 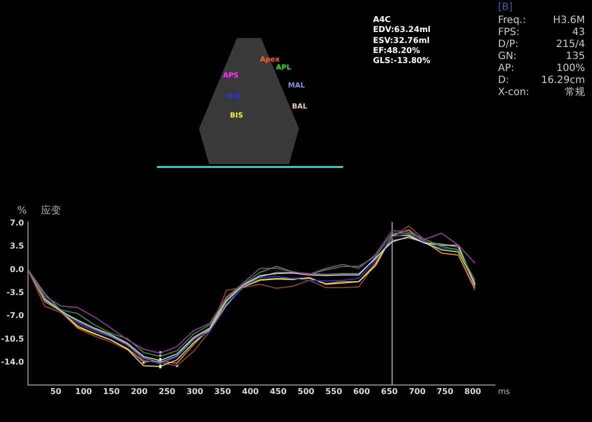 What do you see at coordinates (514, 92) in the screenshot?
I see `text: X-con:` at bounding box center [514, 92].